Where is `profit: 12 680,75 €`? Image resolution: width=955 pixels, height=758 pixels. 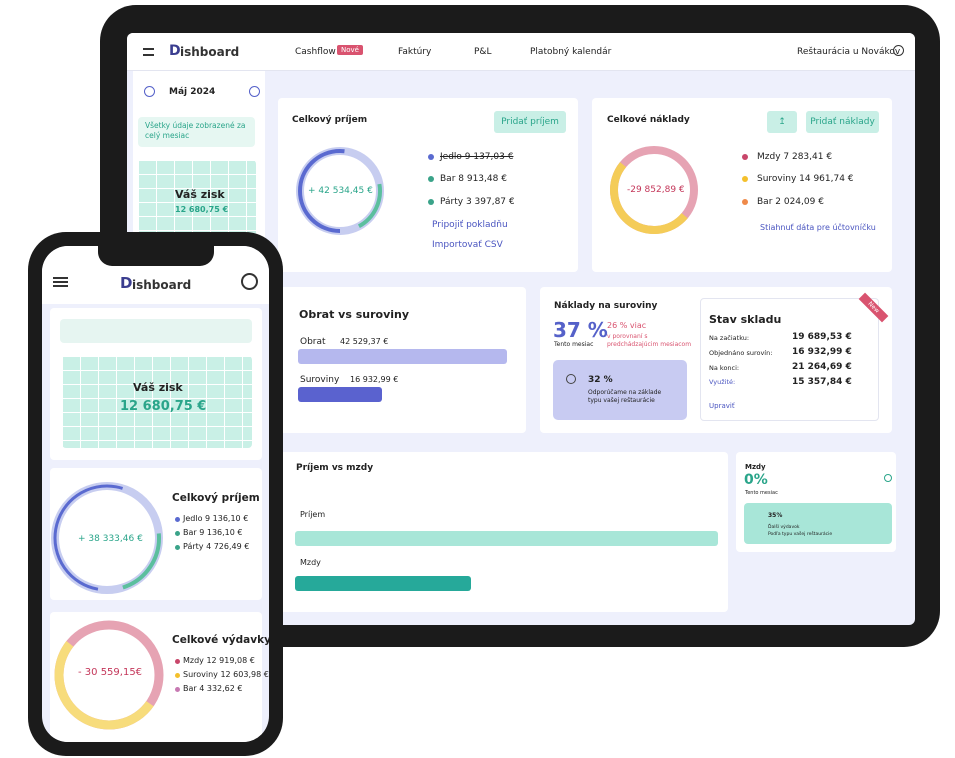
profit: 12 680,75 € is located at coordinates (202, 209).